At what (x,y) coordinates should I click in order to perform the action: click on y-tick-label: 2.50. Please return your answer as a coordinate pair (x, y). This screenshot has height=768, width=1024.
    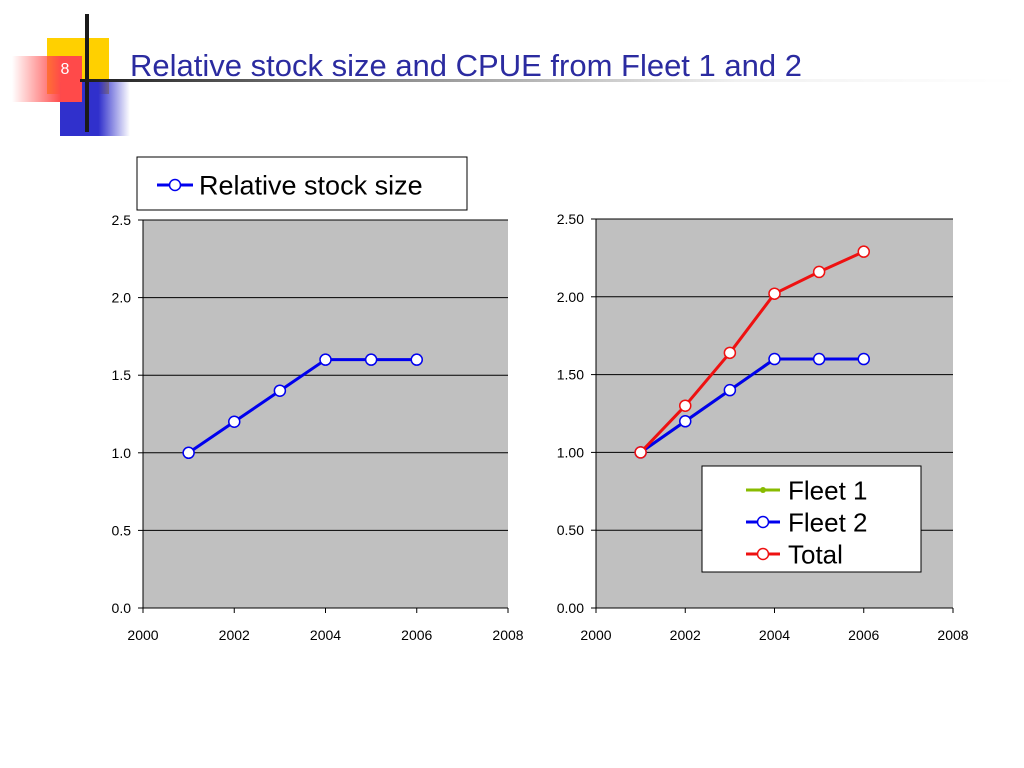
    Looking at the image, I should click on (570, 219).